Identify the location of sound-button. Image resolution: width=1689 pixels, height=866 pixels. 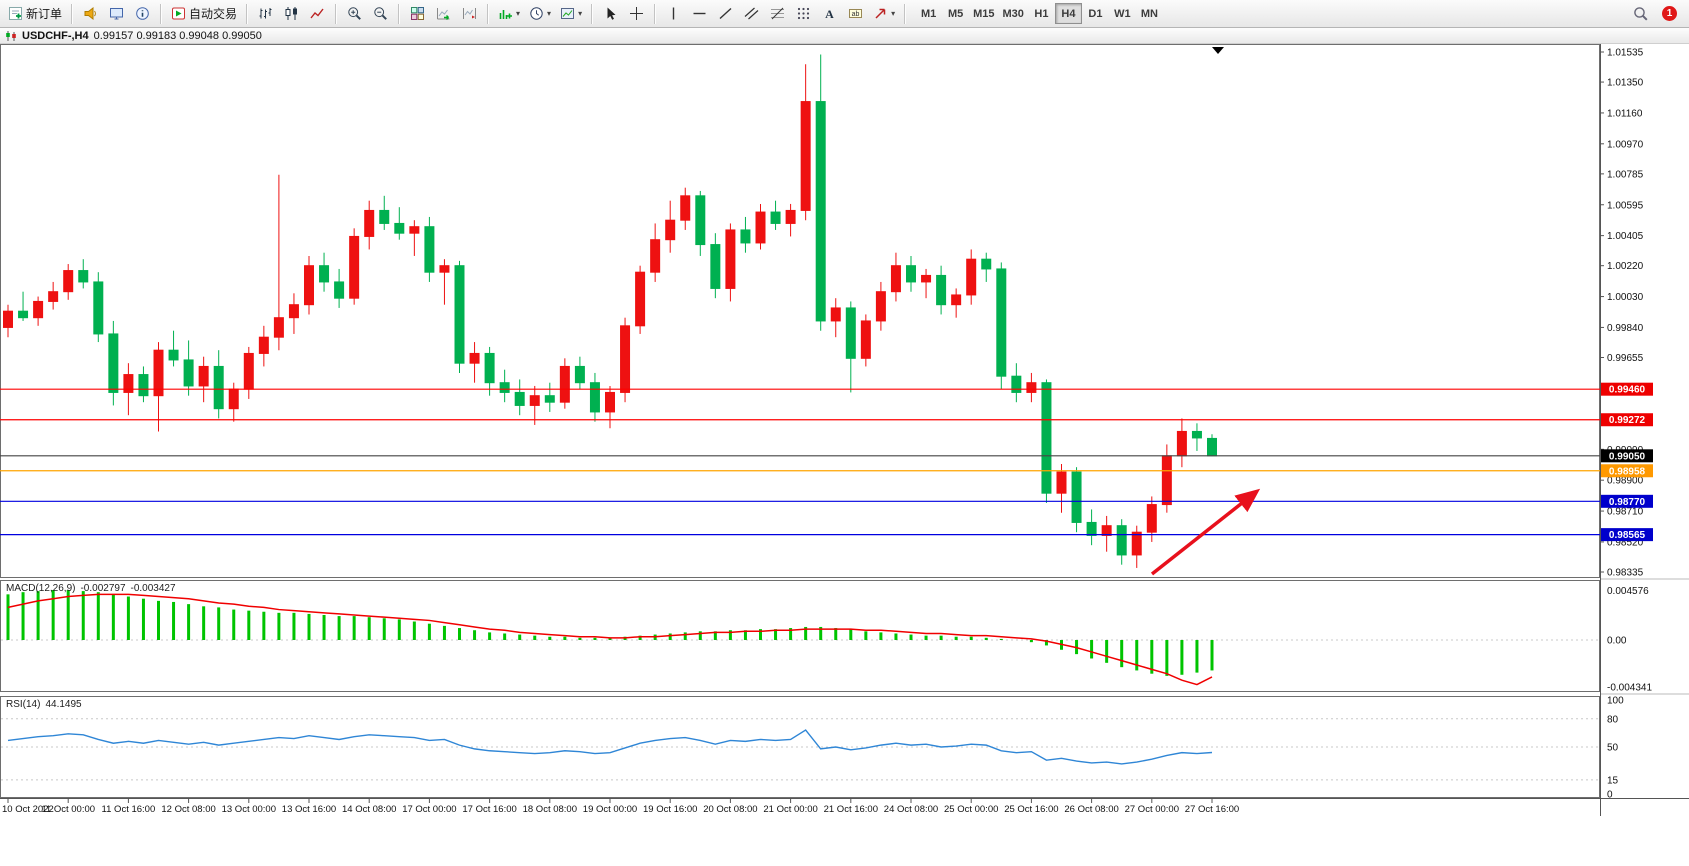
(90, 13).